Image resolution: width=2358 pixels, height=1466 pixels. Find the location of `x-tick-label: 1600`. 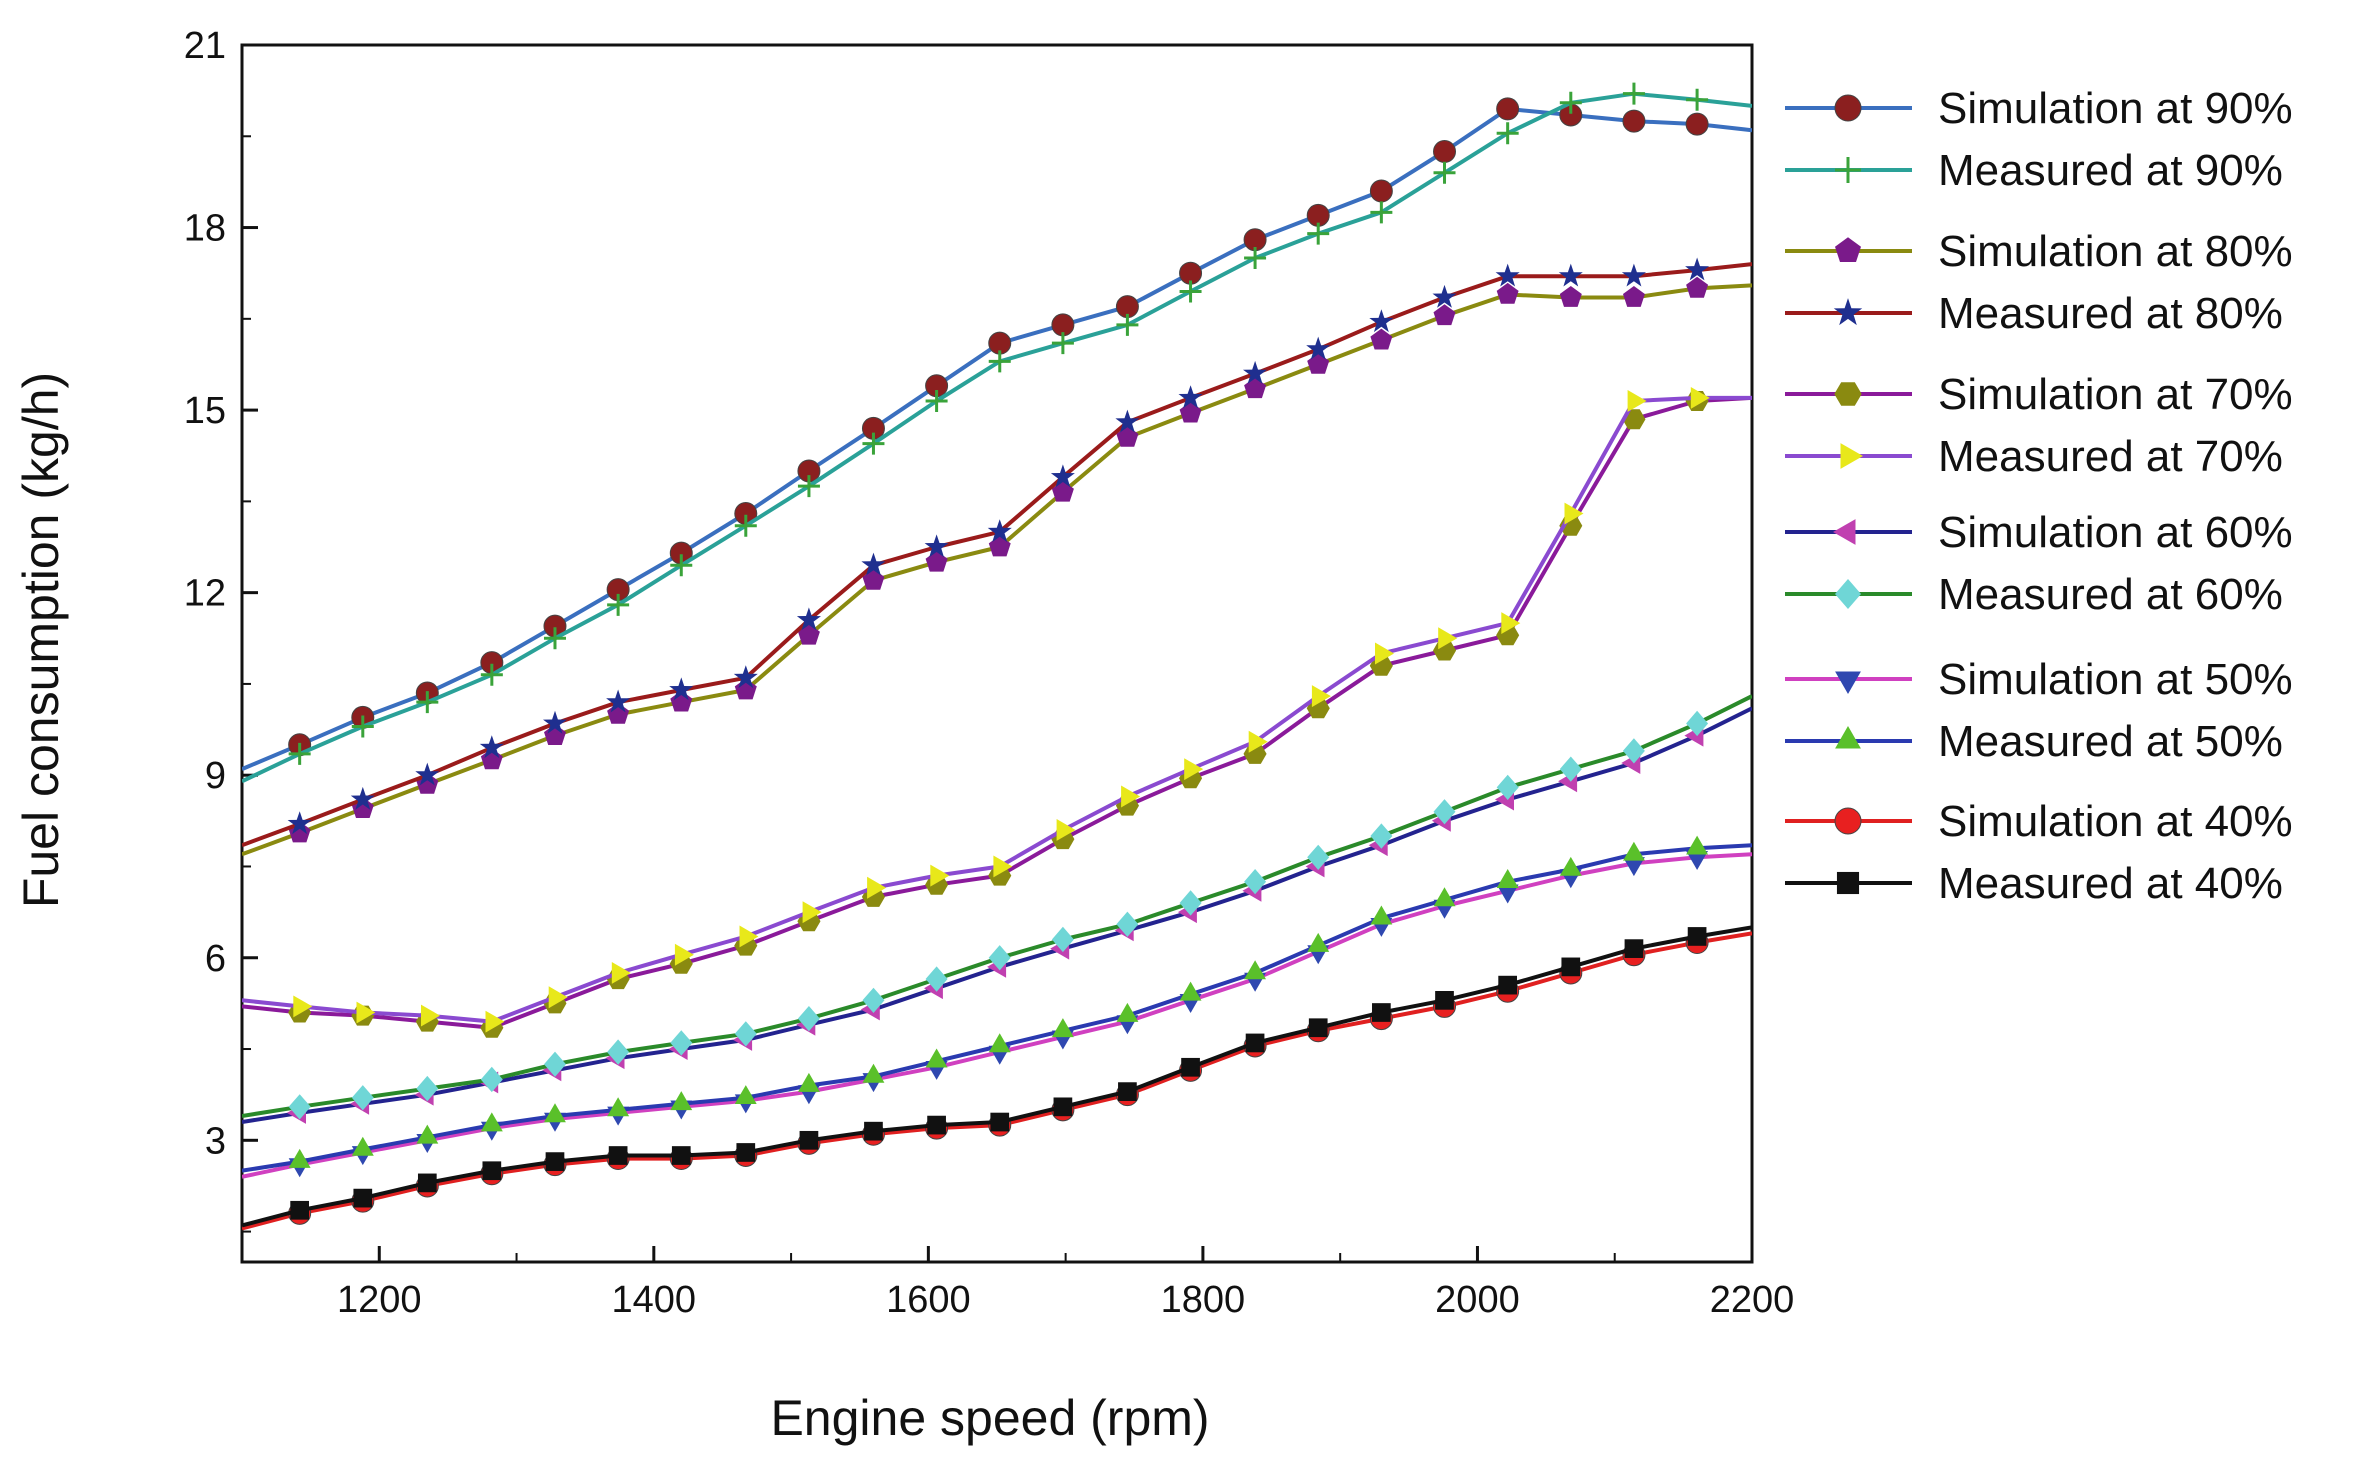

x-tick-label: 1600 is located at coordinates (928, 1300).